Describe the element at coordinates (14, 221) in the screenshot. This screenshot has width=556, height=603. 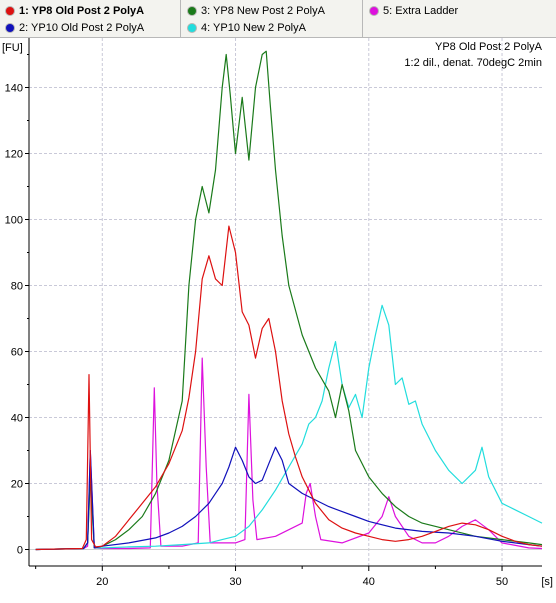
I see `y-tick-label: 100` at that location.